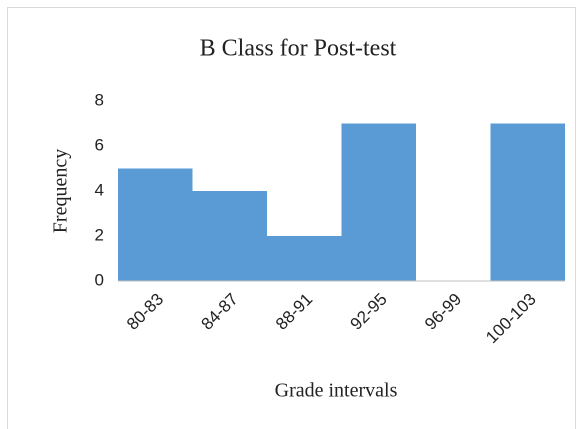  Describe the element at coordinates (61, 191) in the screenshot. I see `y-axis-label: Frequency` at that location.